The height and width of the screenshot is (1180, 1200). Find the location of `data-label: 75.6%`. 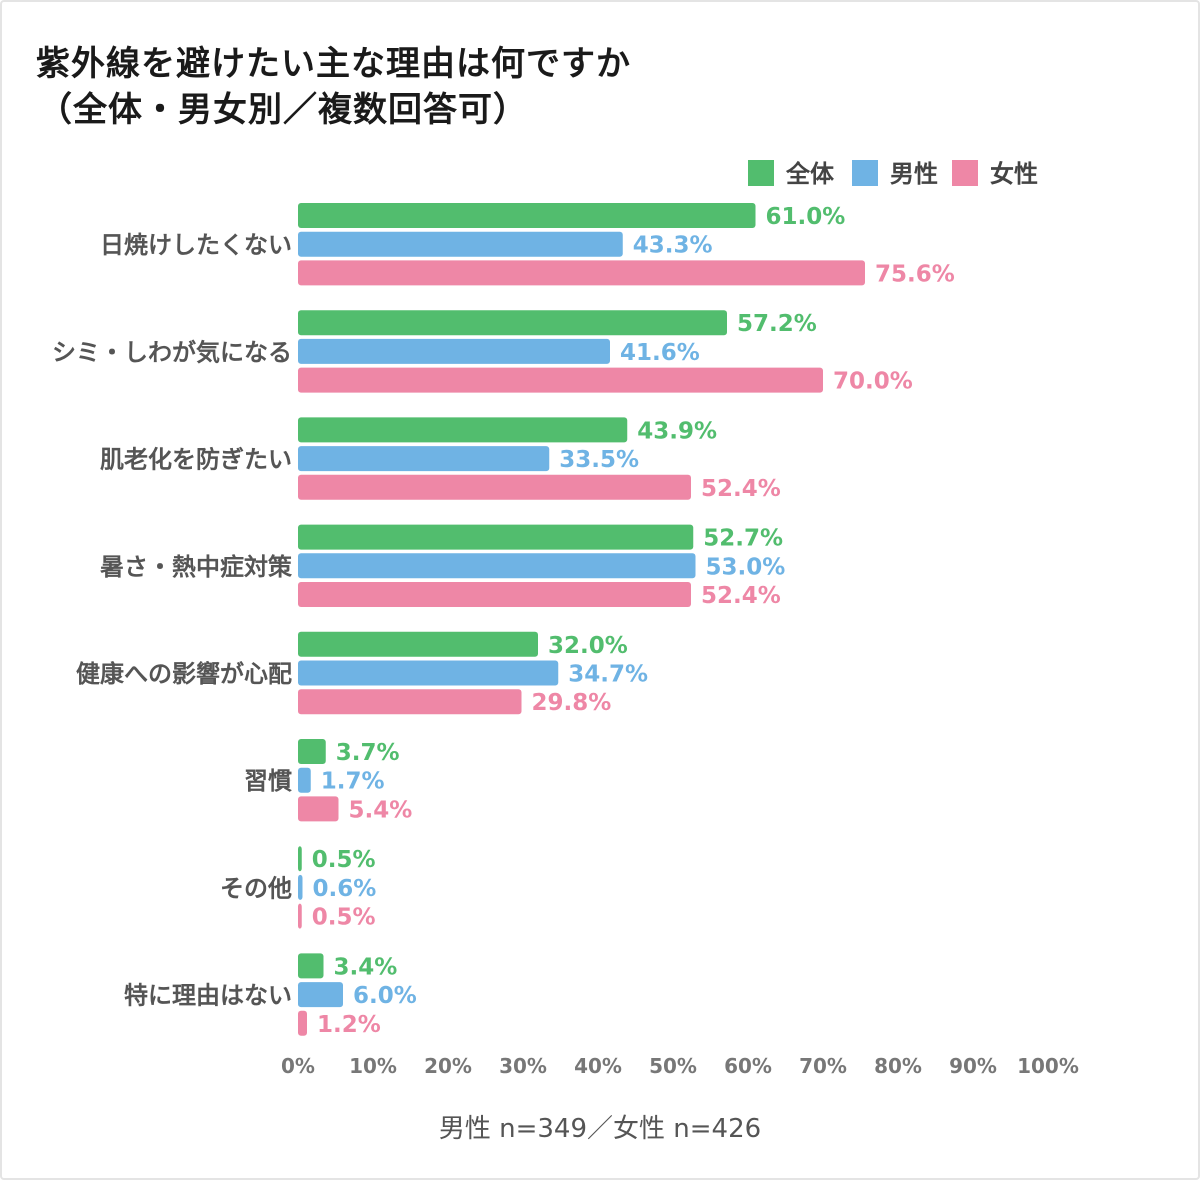

data-label: 75.6% is located at coordinates (915, 274).